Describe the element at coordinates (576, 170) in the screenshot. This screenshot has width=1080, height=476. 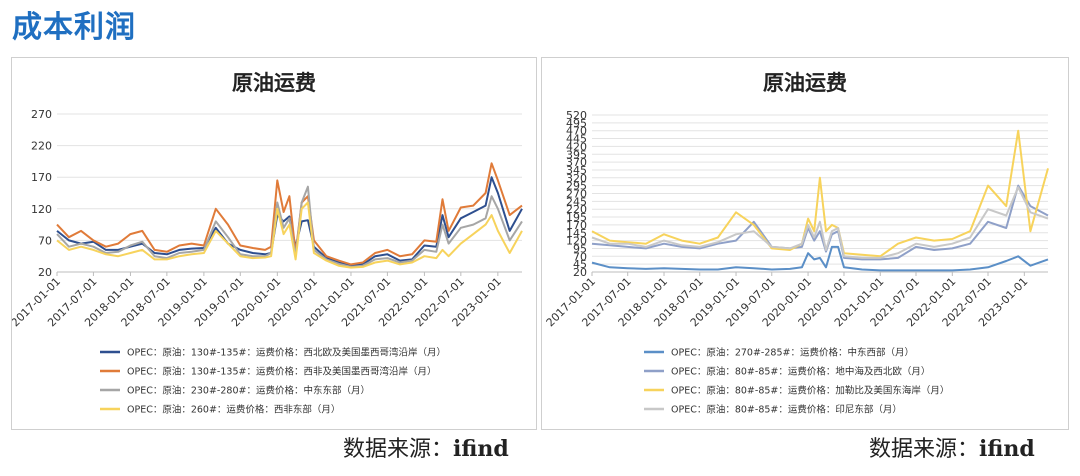
I see `y-tick-label: 345` at that location.